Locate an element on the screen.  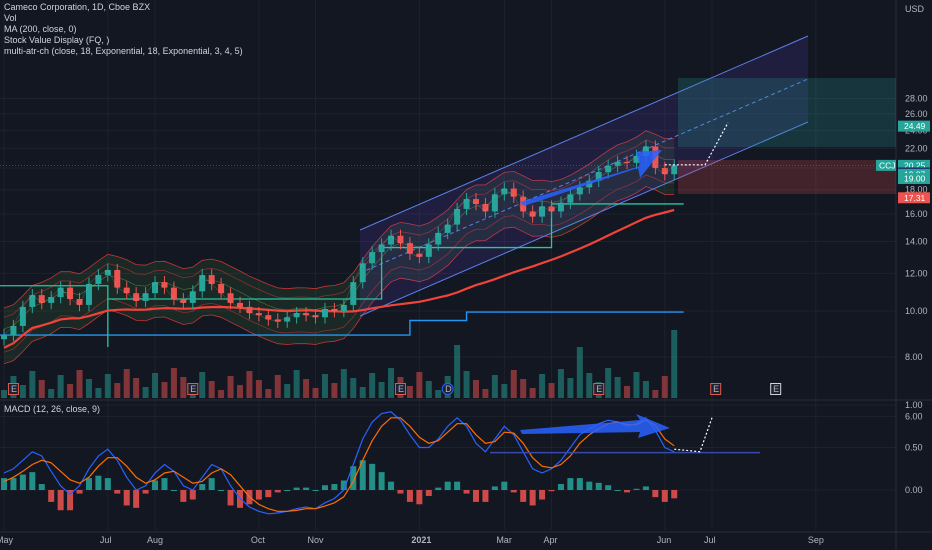
time-tick-label: May is located at coordinates (7, 540).